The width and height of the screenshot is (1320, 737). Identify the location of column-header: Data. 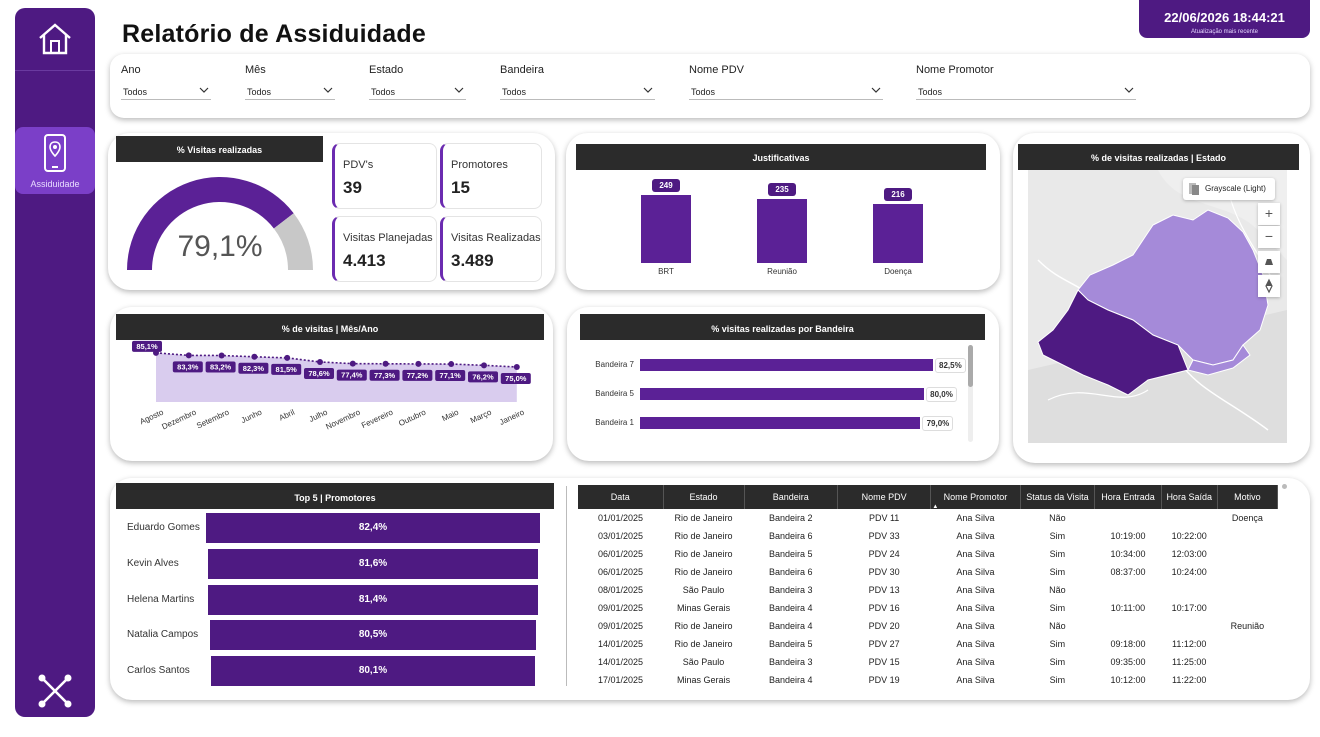
(621, 497).